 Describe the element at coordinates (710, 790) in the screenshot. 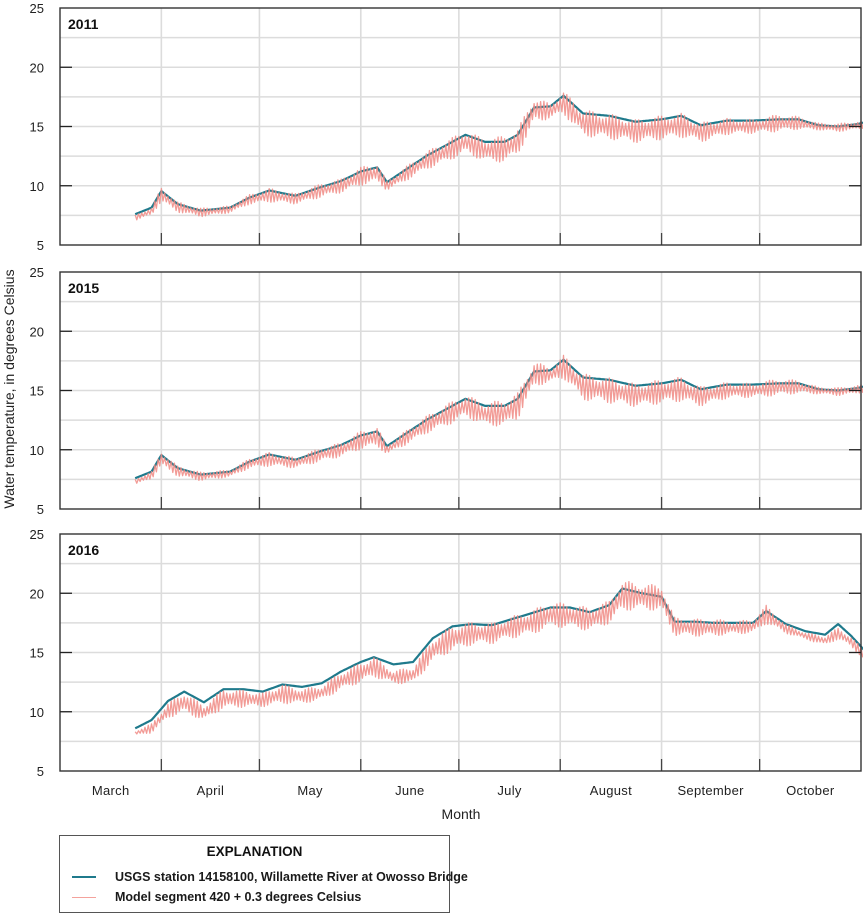

I see `x-tick-label: September` at that location.